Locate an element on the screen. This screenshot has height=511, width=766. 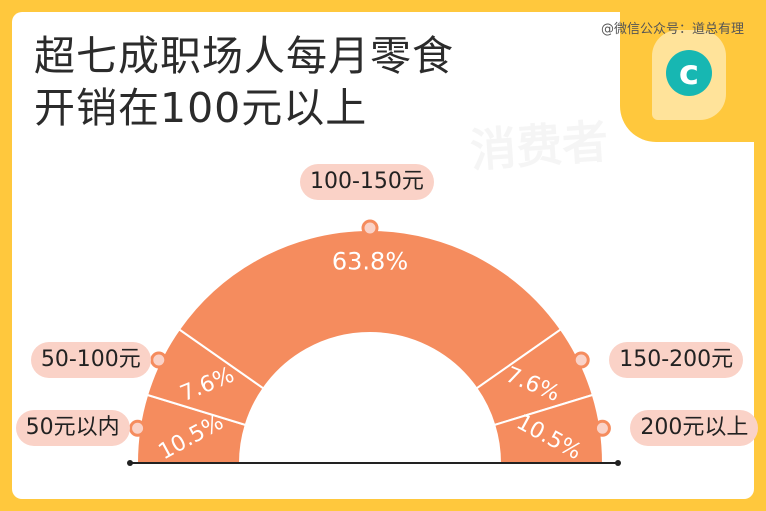
slice-value-label: 63.8% is located at coordinates (370, 262).